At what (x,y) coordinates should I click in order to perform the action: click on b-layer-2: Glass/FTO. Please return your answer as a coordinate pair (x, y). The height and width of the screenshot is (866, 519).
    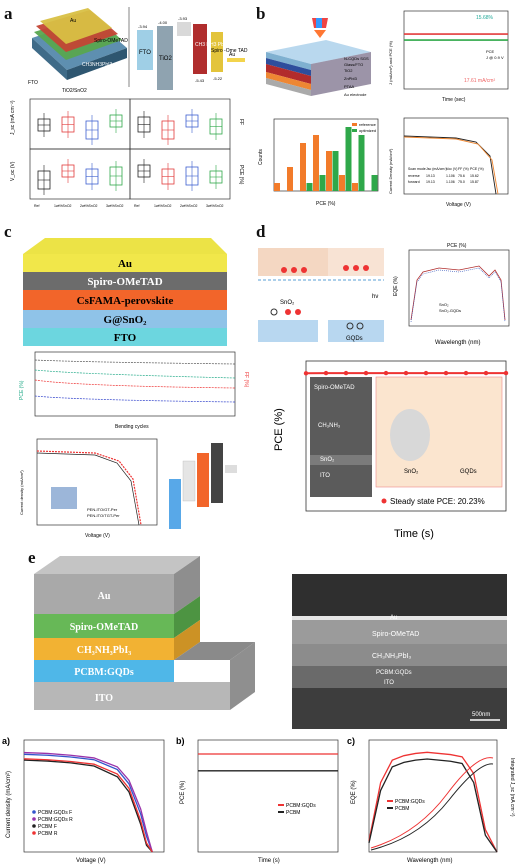
    Looking at the image, I should click on (353, 64).